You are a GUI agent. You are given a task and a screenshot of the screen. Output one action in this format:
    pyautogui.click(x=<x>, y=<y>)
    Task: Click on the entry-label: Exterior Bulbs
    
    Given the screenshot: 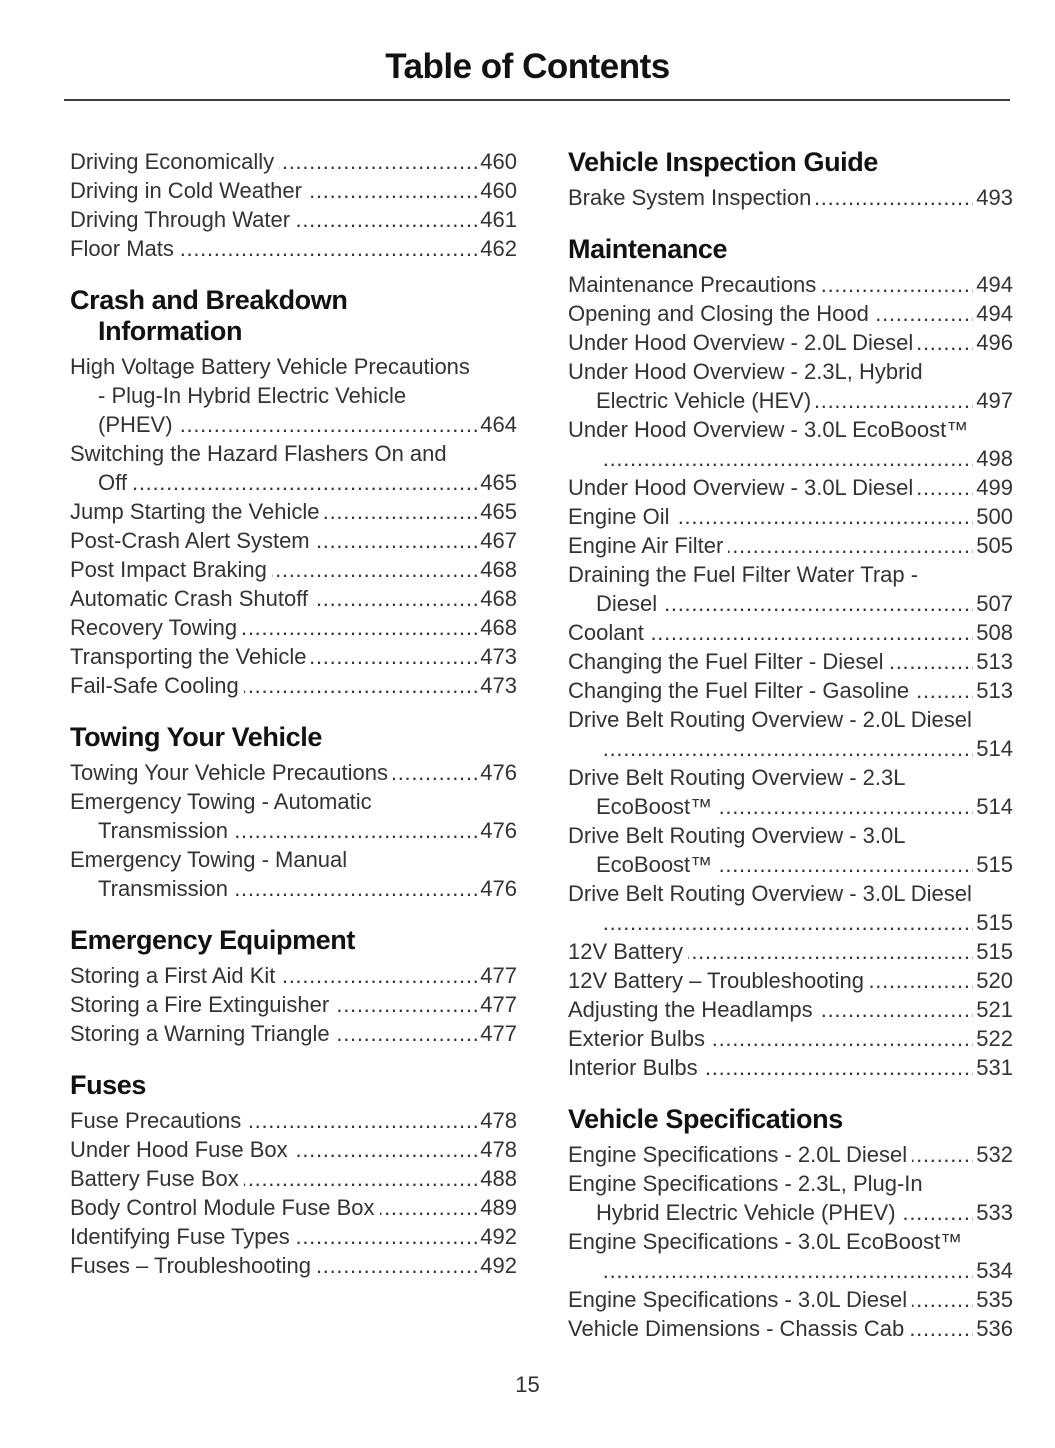 What is the action you would take?
    pyautogui.click(x=639, y=1038)
    